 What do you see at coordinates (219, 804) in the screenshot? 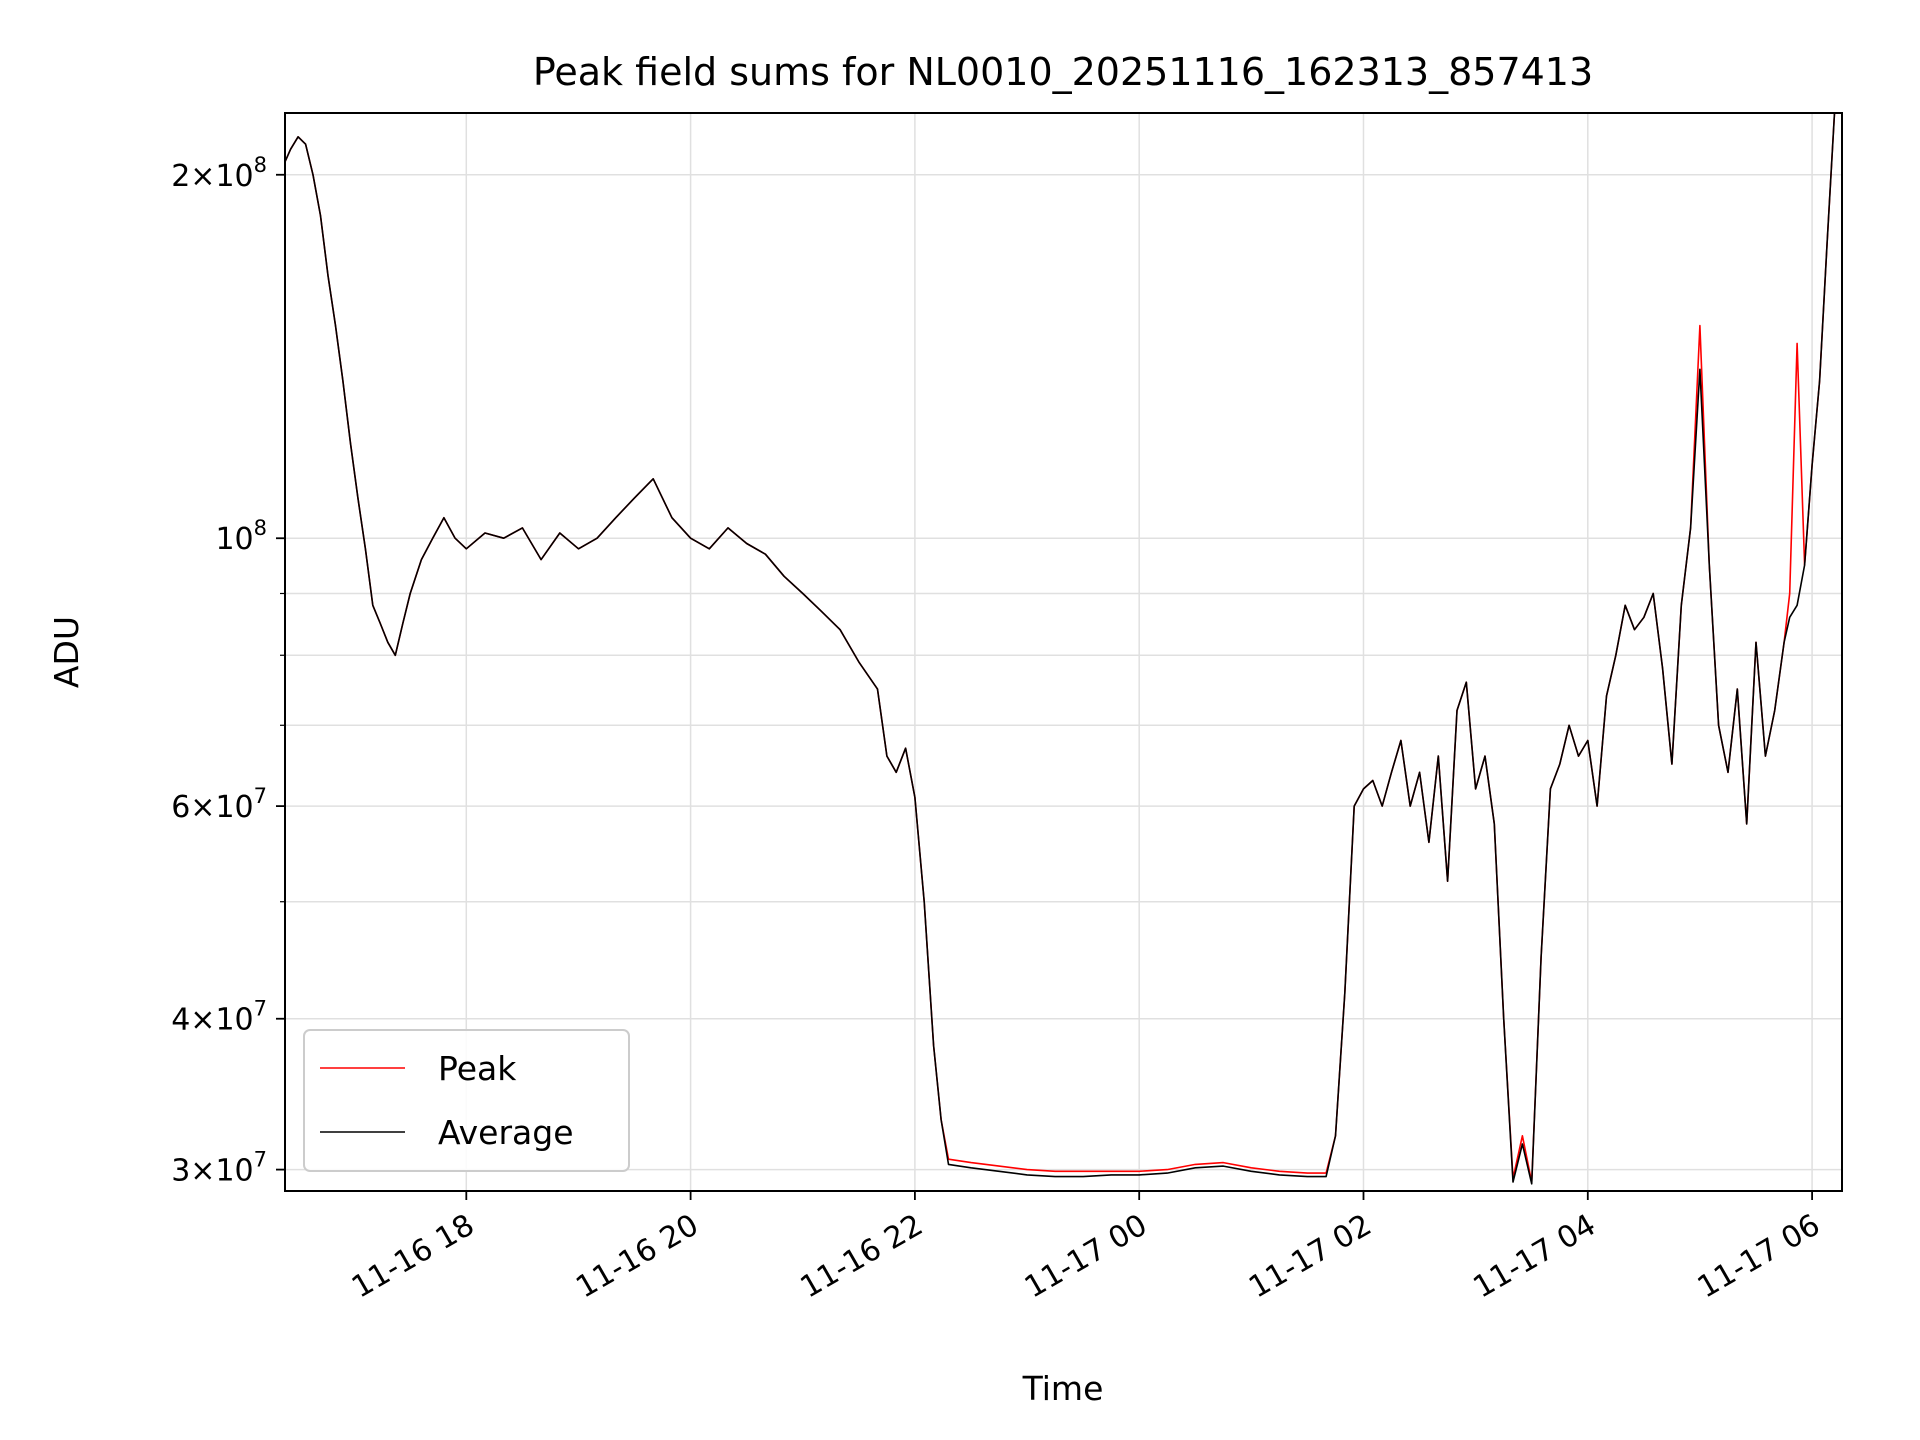
I see `y-tick-label: 6×107` at bounding box center [219, 804].